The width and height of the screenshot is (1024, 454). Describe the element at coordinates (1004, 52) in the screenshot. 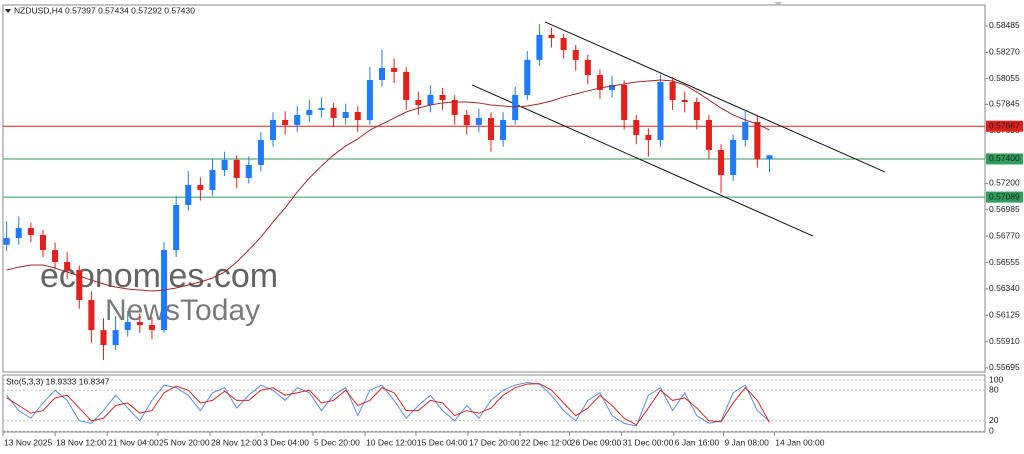

I see `y-tick-label: 0.58270` at that location.